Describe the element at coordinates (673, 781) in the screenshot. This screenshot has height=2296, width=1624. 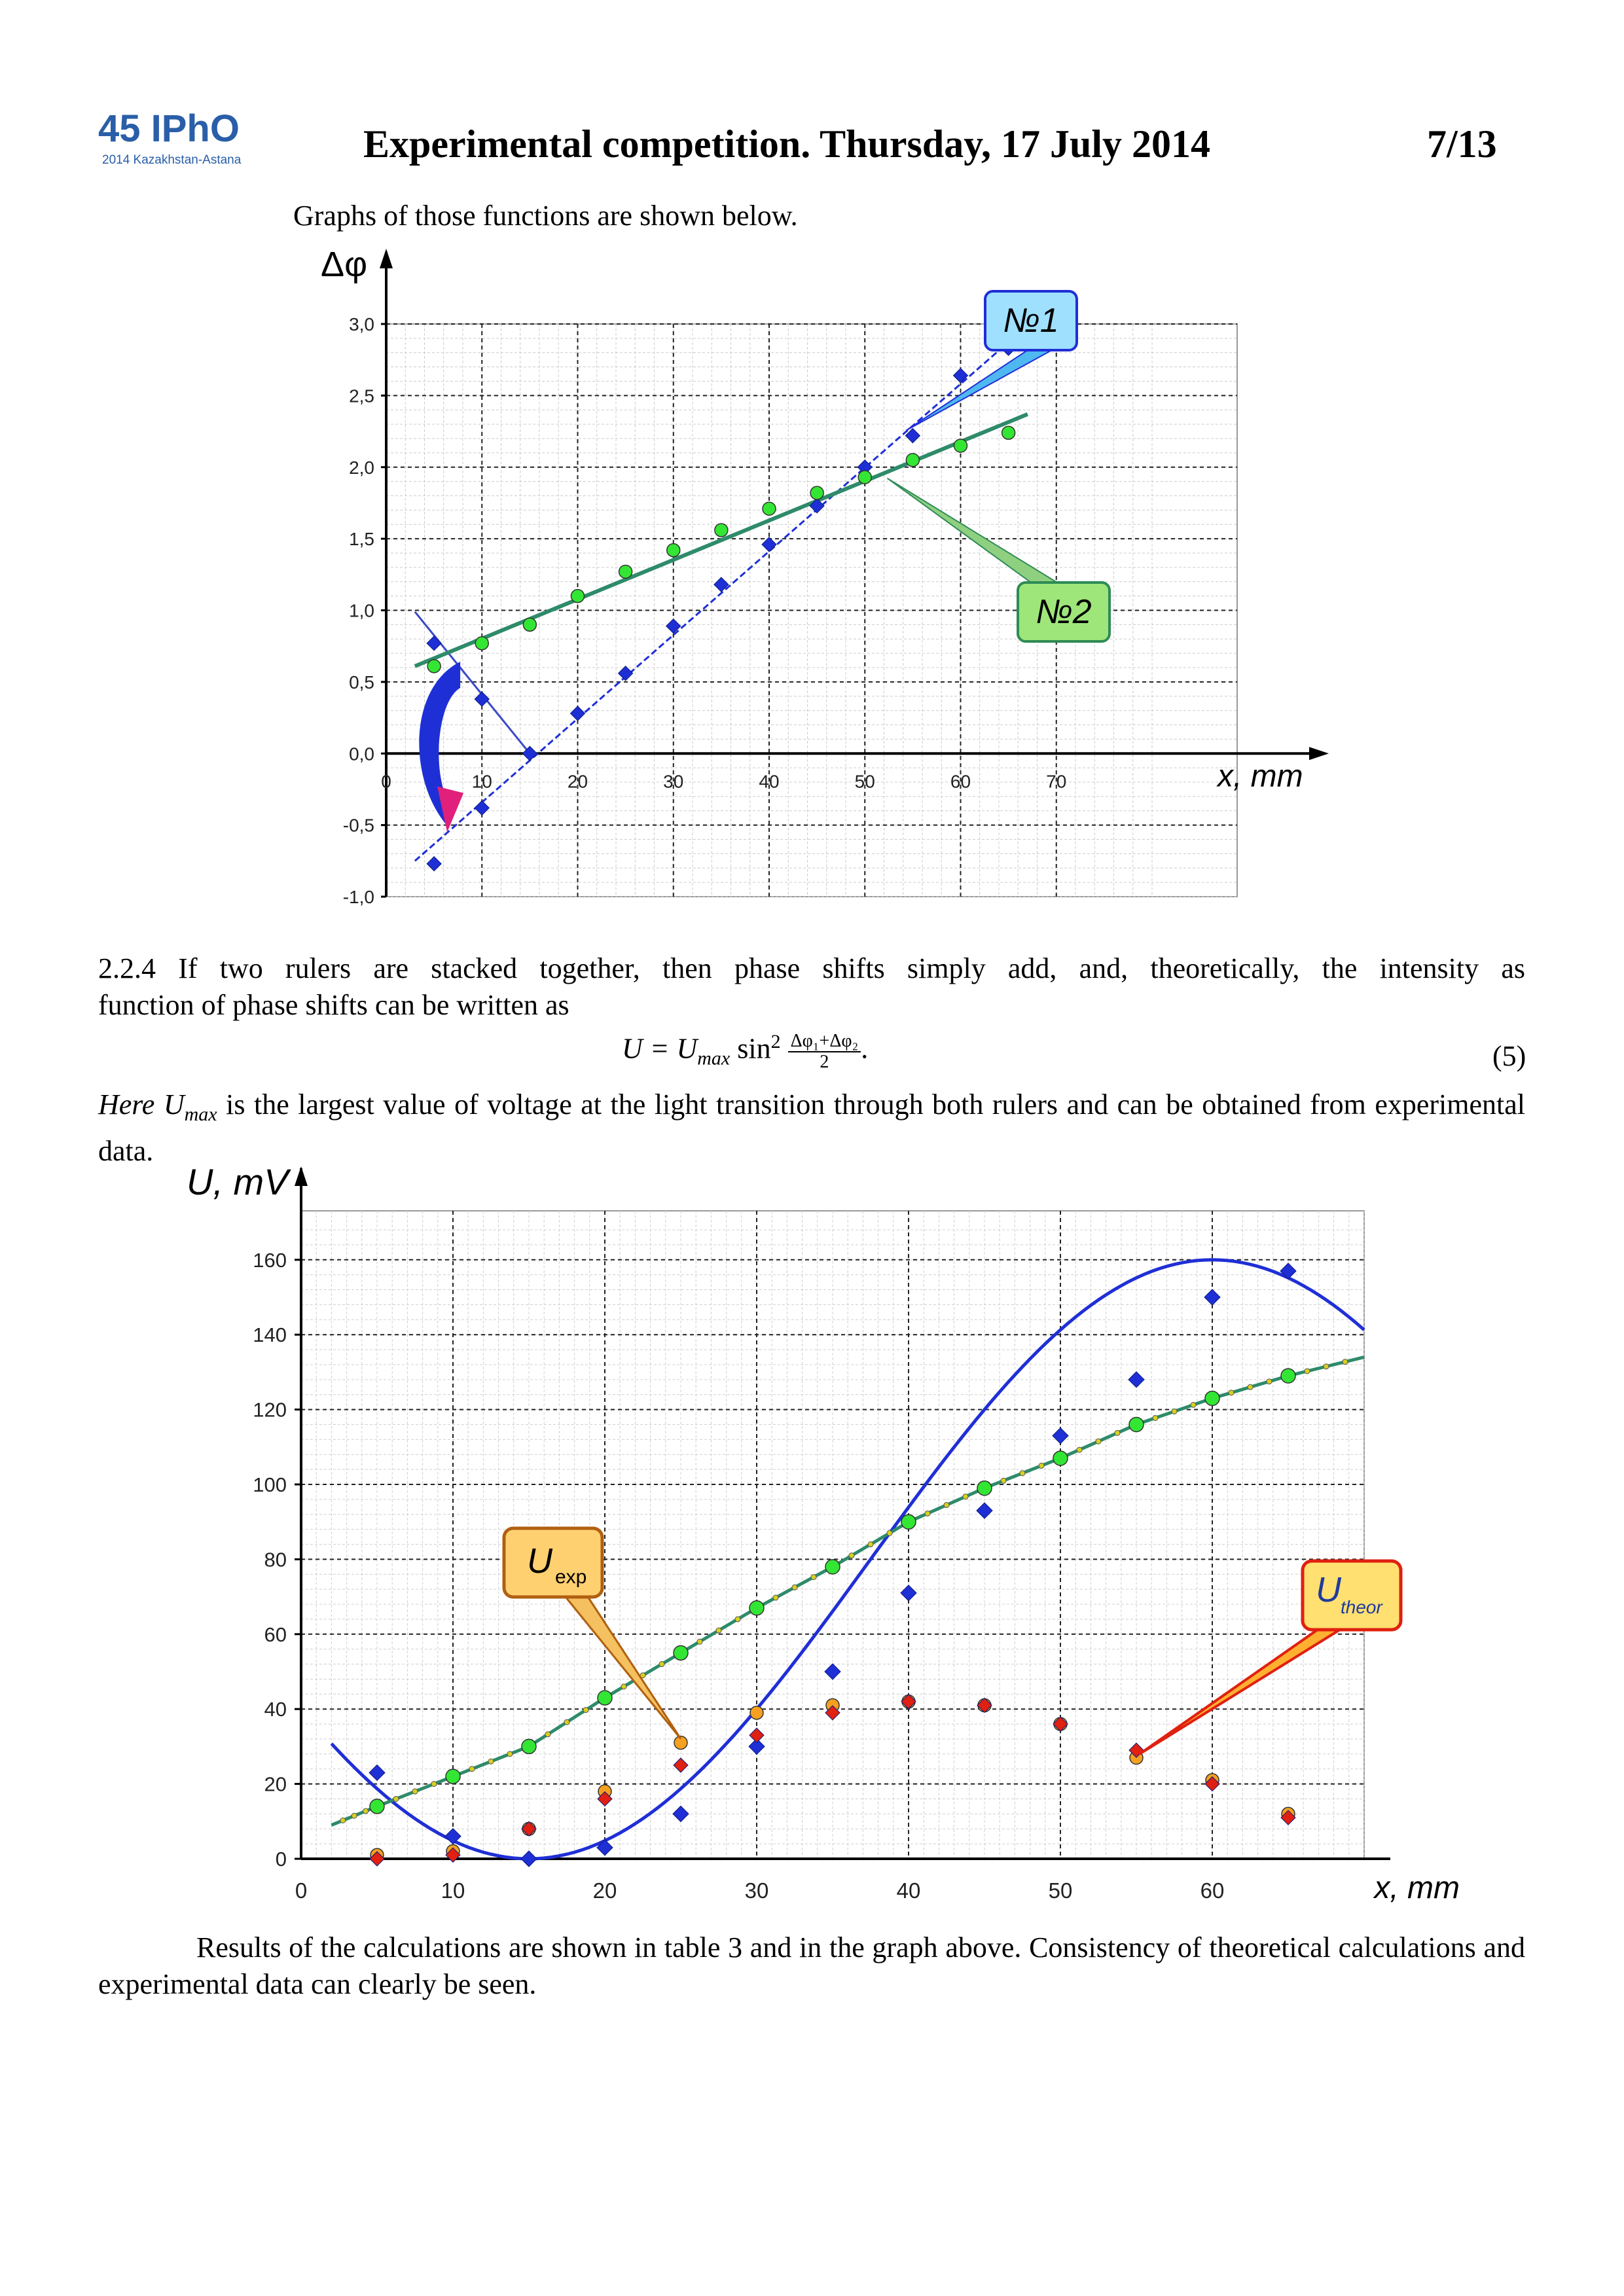
I see `chart1-x-tick-label: 30` at that location.